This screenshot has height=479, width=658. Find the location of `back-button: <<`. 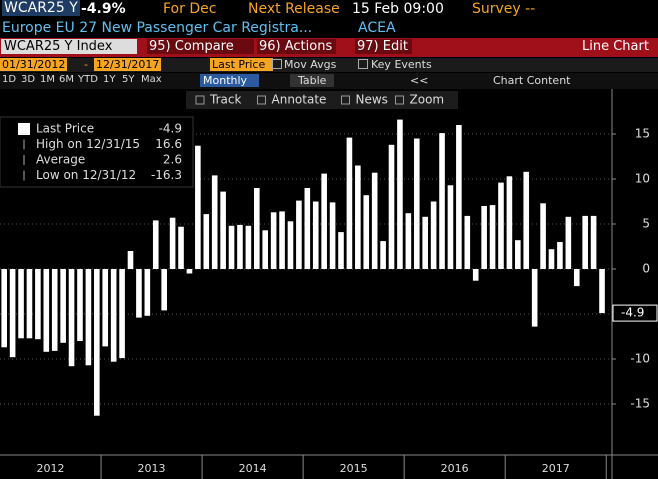

back-button: << is located at coordinates (419, 80).